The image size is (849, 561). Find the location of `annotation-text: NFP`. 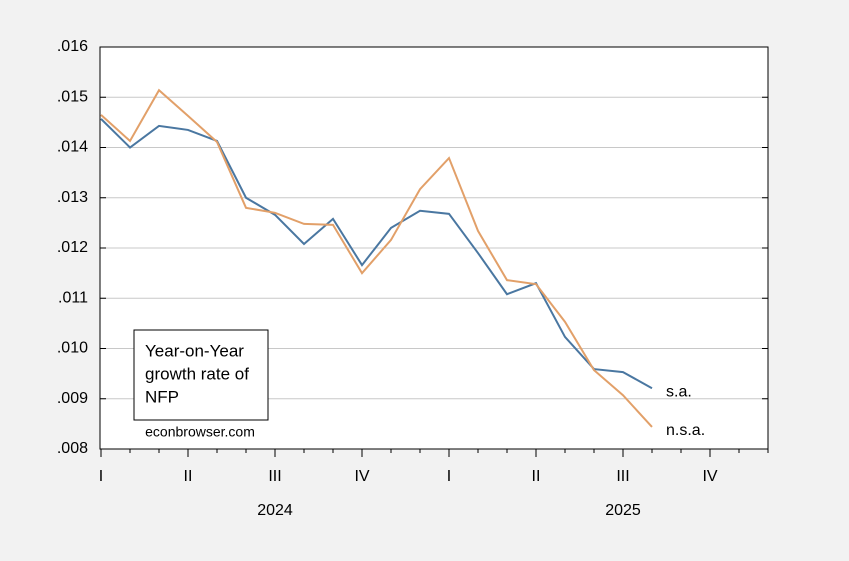

annotation-text: NFP is located at coordinates (162, 396).